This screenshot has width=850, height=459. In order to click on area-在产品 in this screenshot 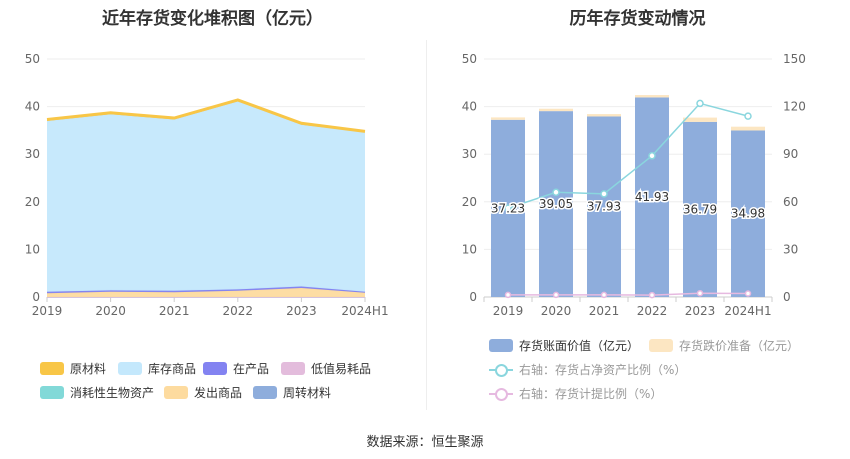, I will do `click(206, 290)`.